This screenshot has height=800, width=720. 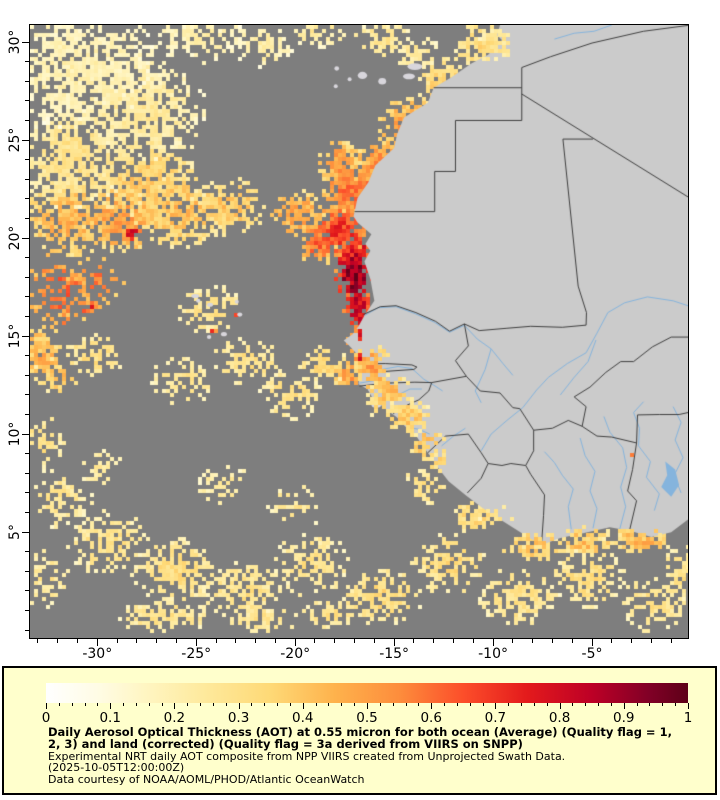 What do you see at coordinates (15, 532) in the screenshot?
I see `y-axis-tick-label: 5°` at bounding box center [15, 532].